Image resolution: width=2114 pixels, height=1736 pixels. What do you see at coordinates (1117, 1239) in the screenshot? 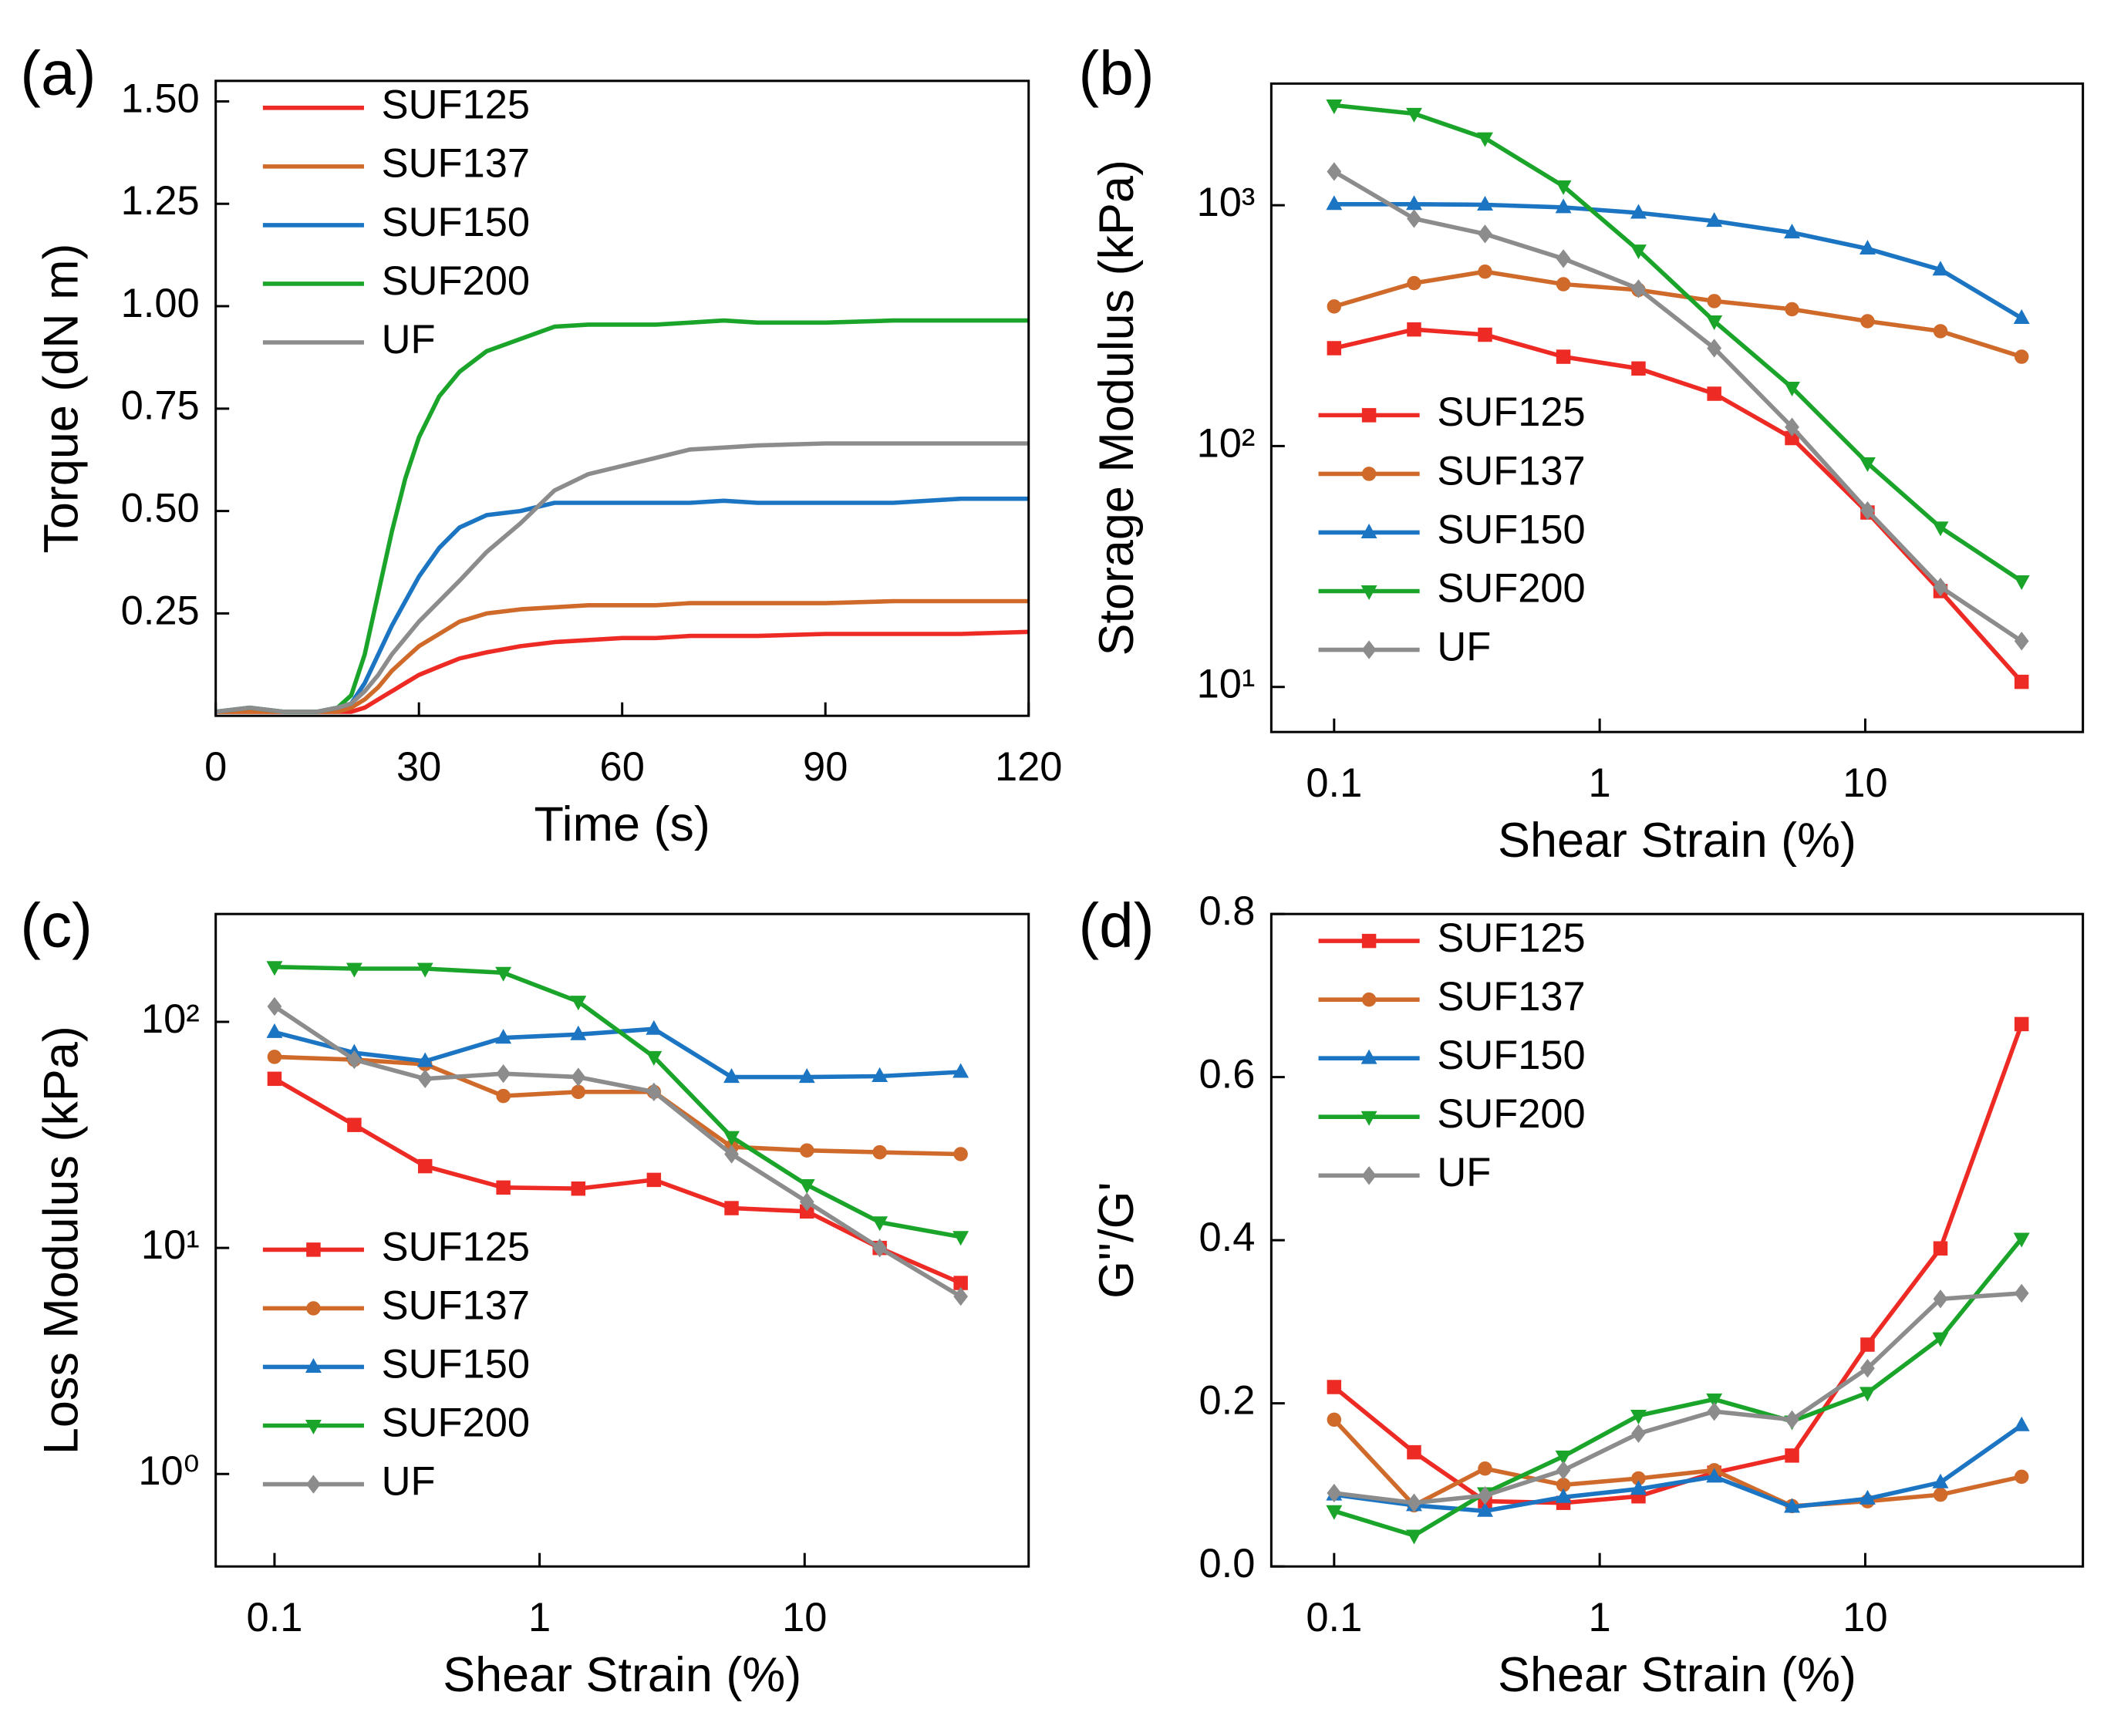
I see `y-axis-label: G''/G'` at bounding box center [1117, 1239].